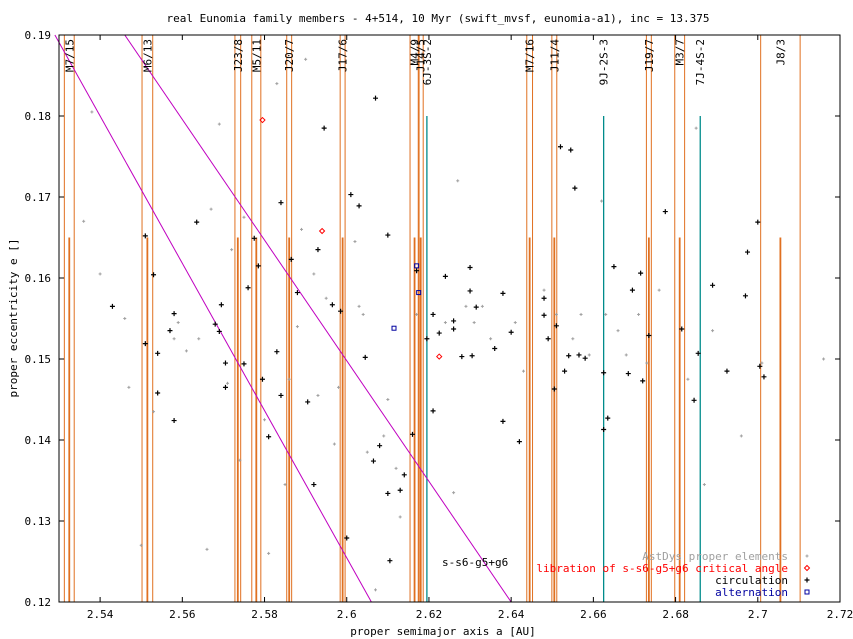  What do you see at coordinates (429, 614) in the screenshot?
I see `x-tick-label: 2.62` at bounding box center [429, 614].